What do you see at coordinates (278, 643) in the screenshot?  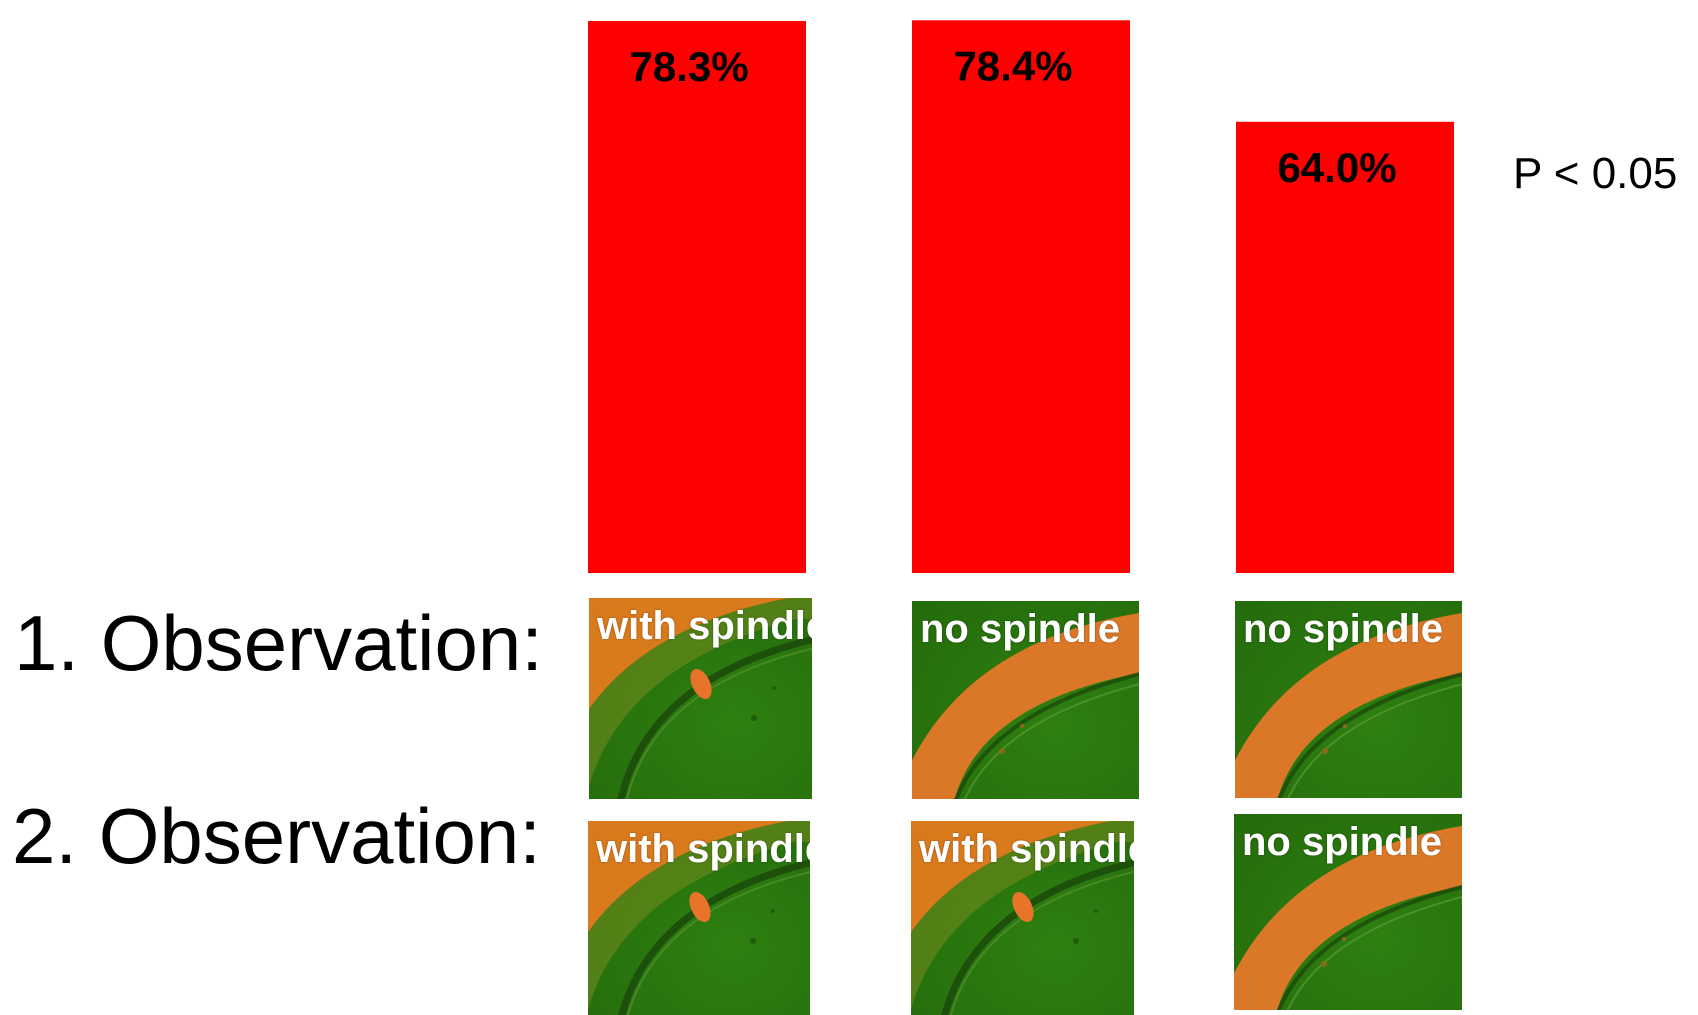 I see `row-label-observation-1: 1. Observation:` at bounding box center [278, 643].